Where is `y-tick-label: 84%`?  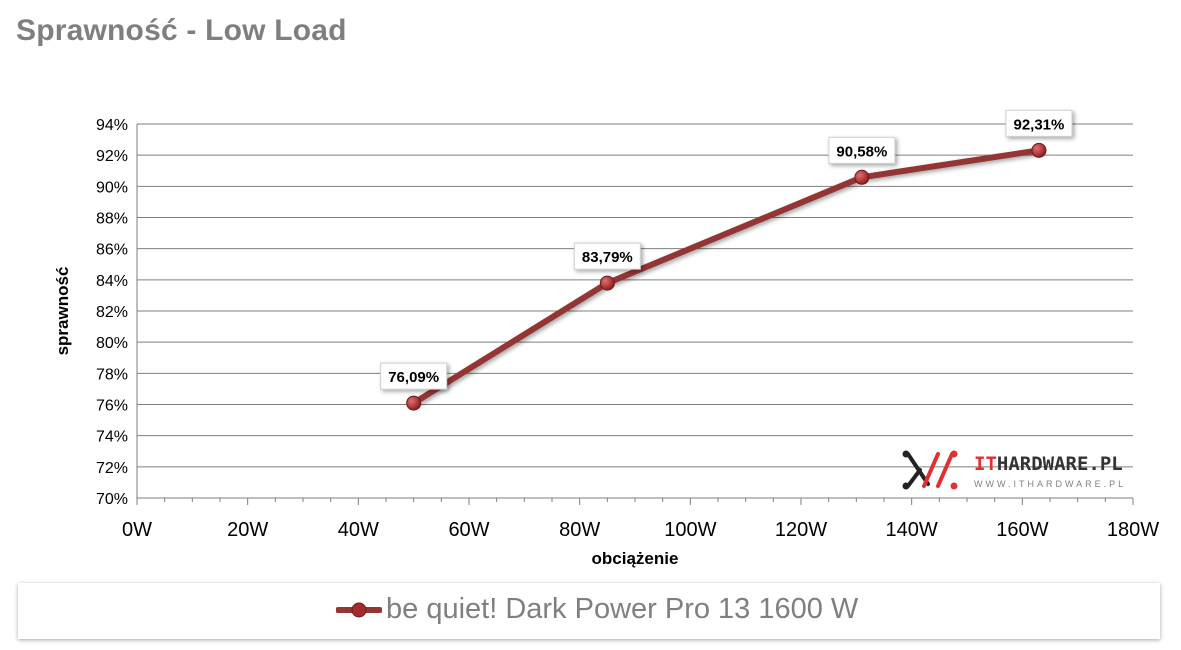
y-tick-label: 84% is located at coordinates (112, 281).